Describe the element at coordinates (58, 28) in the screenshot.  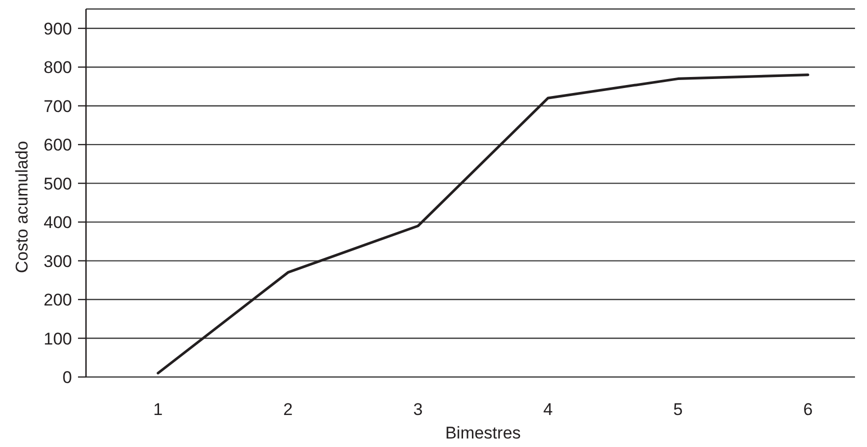
I see `y-tick-label: 900` at that location.